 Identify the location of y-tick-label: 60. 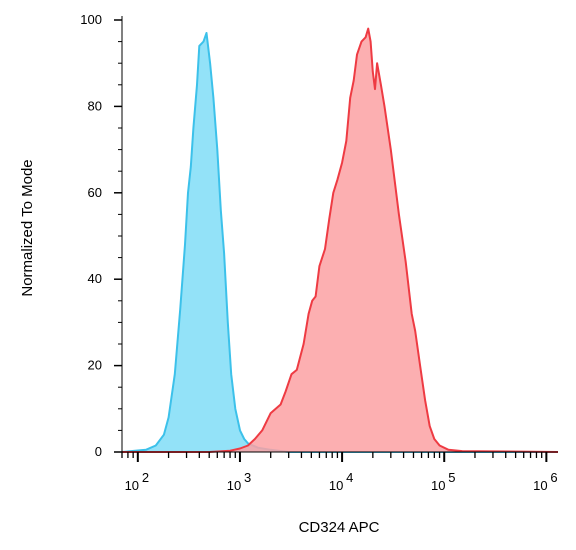
(95, 192).